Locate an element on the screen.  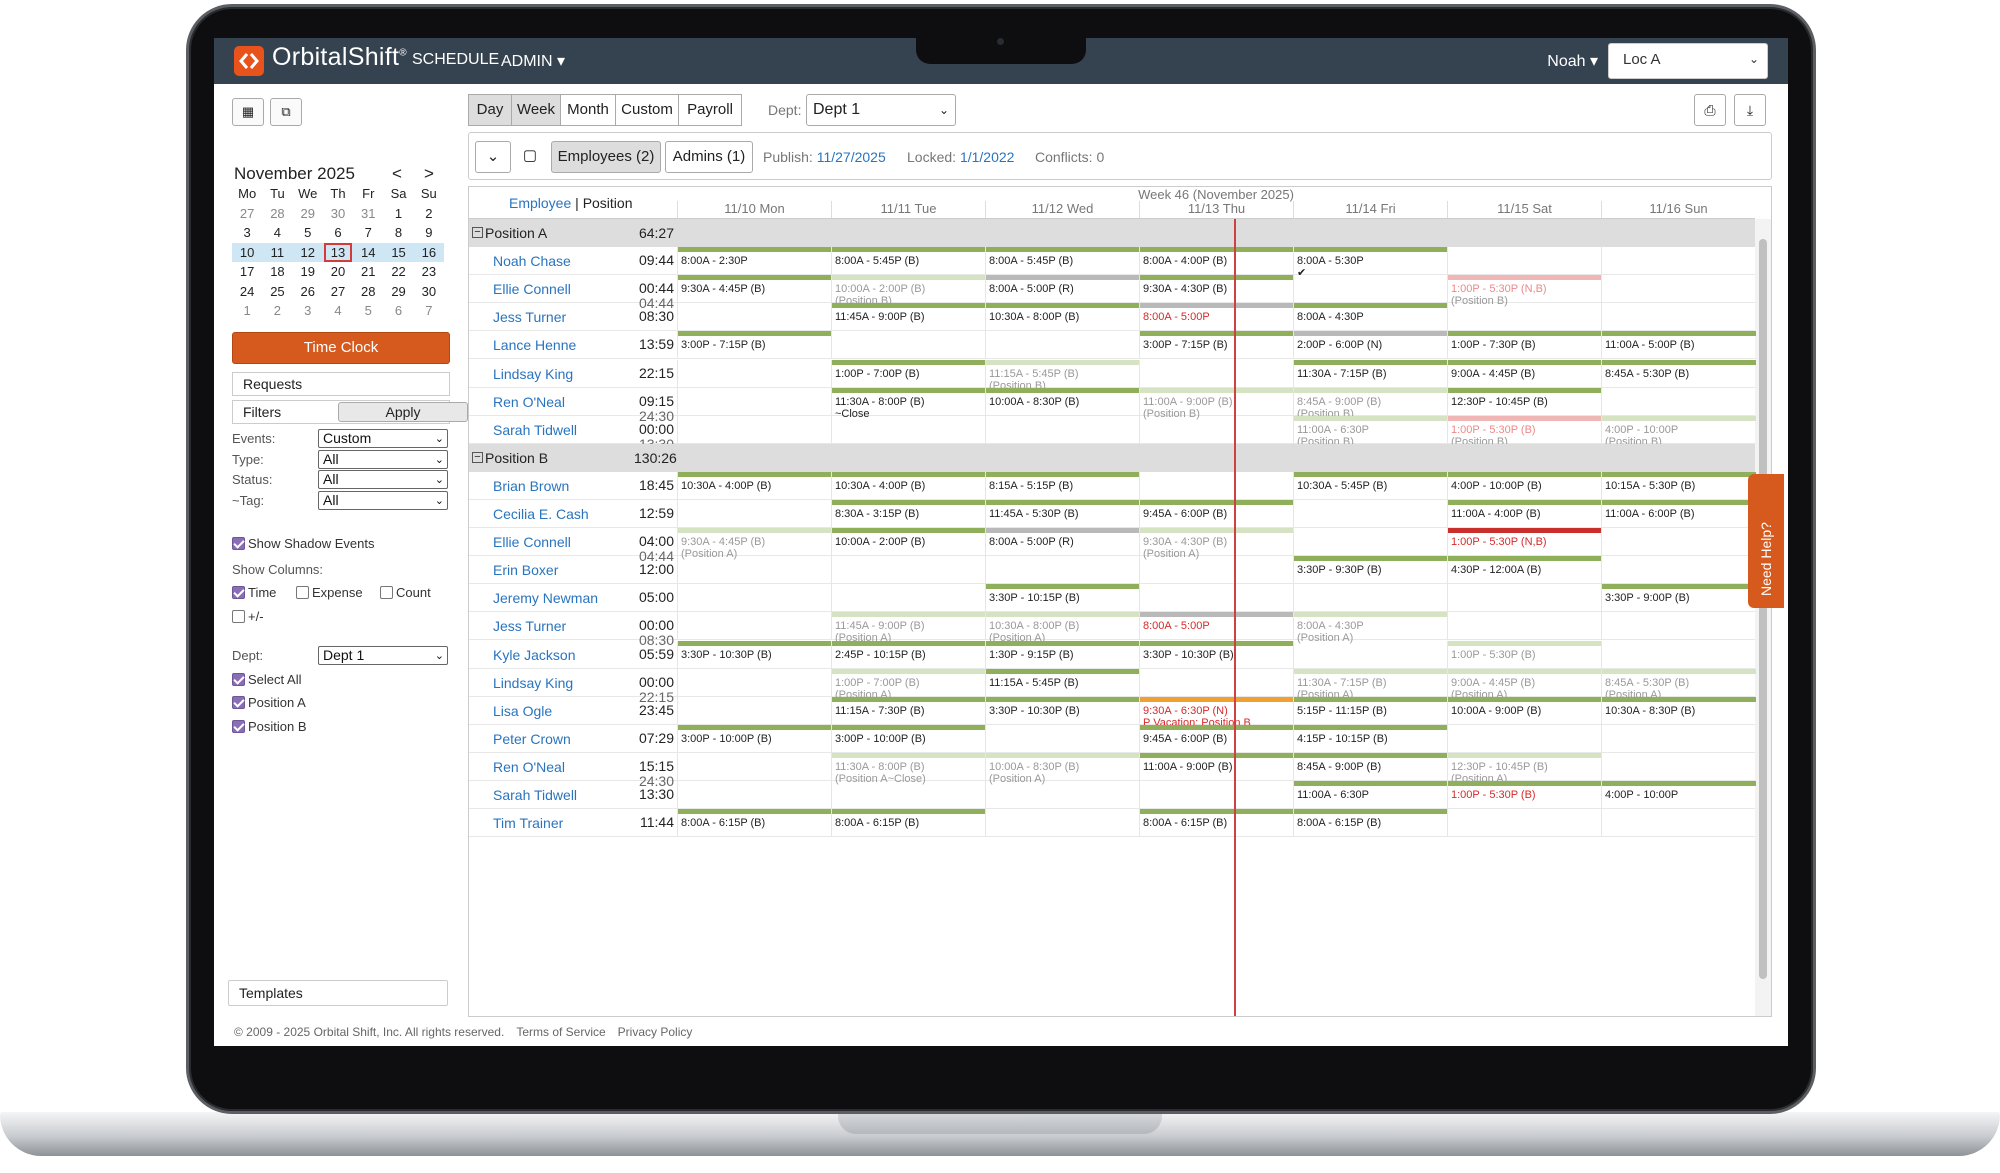
shift-cell: 3:00P - 10:00P (B) is located at coordinates (754, 738).